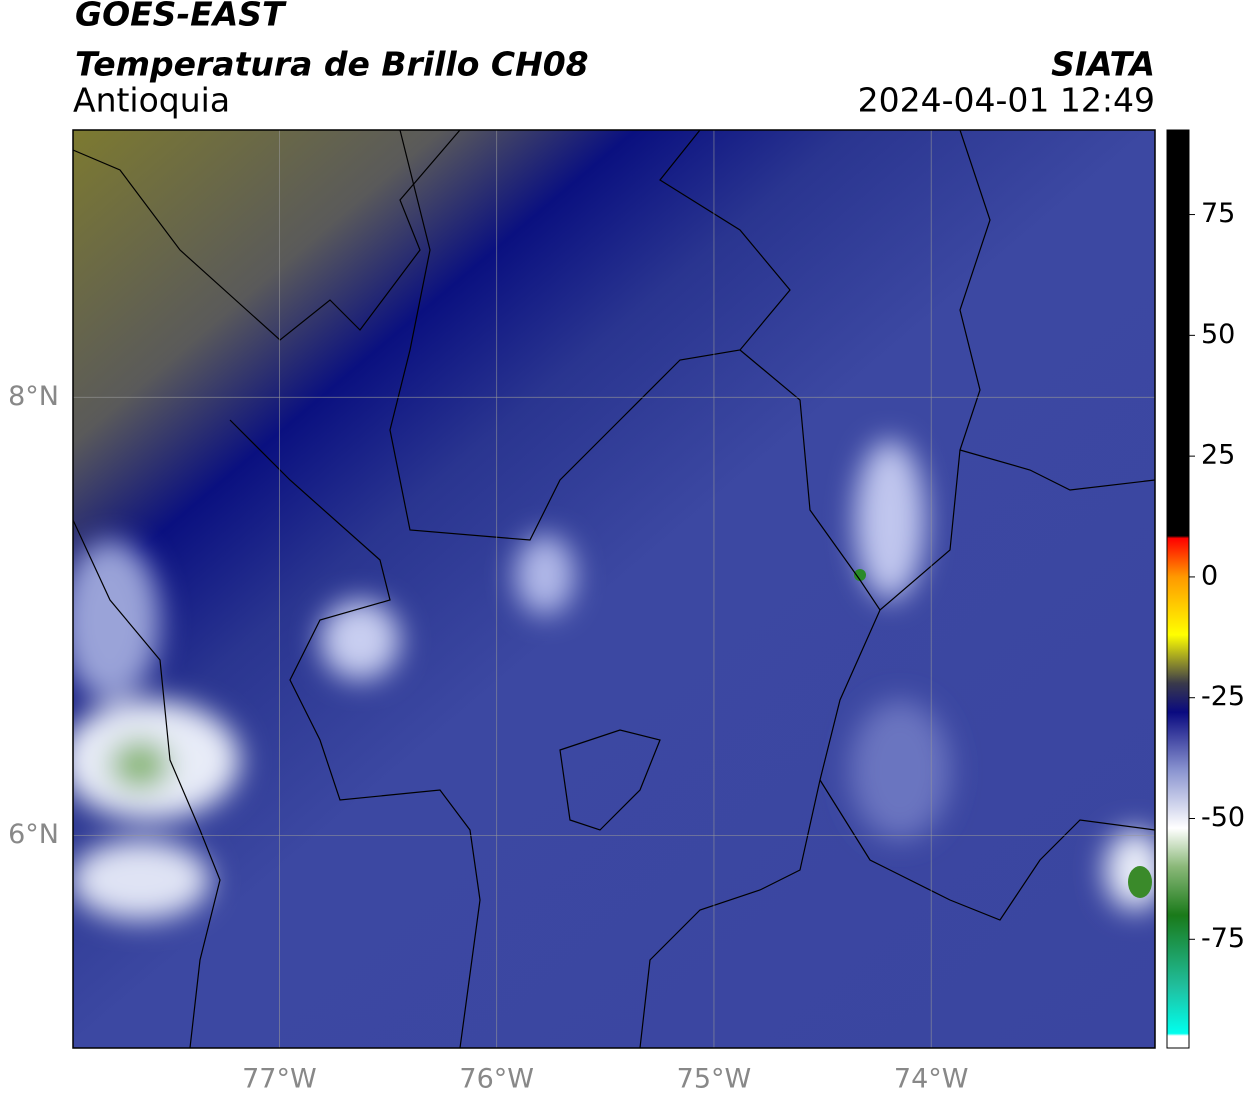 Image resolution: width=1252 pixels, height=1103 pixels. Describe the element at coordinates (181, 17) in the screenshot. I see `title: GOES-EAST` at that location.